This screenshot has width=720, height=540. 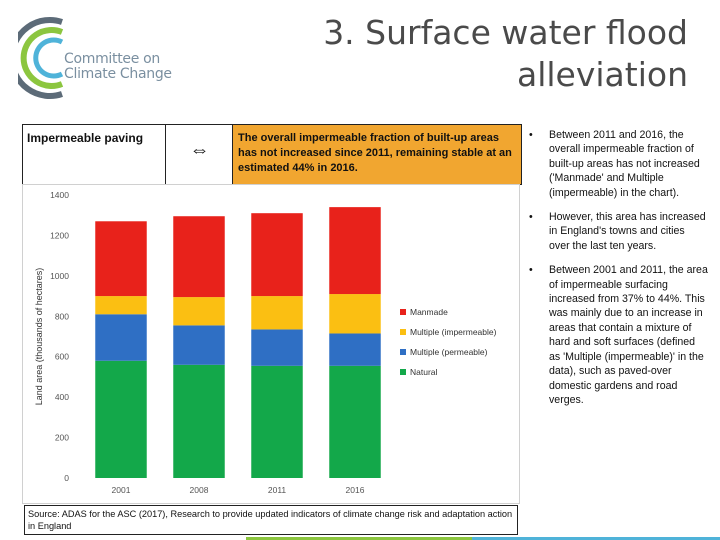 I want to click on y-tick-label: 800, so click(x=62, y=316).